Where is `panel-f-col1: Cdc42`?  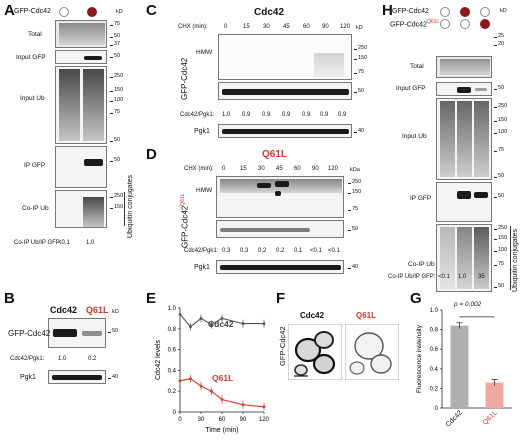
panel-f-col1: Cdc42 is located at coordinates (312, 315).